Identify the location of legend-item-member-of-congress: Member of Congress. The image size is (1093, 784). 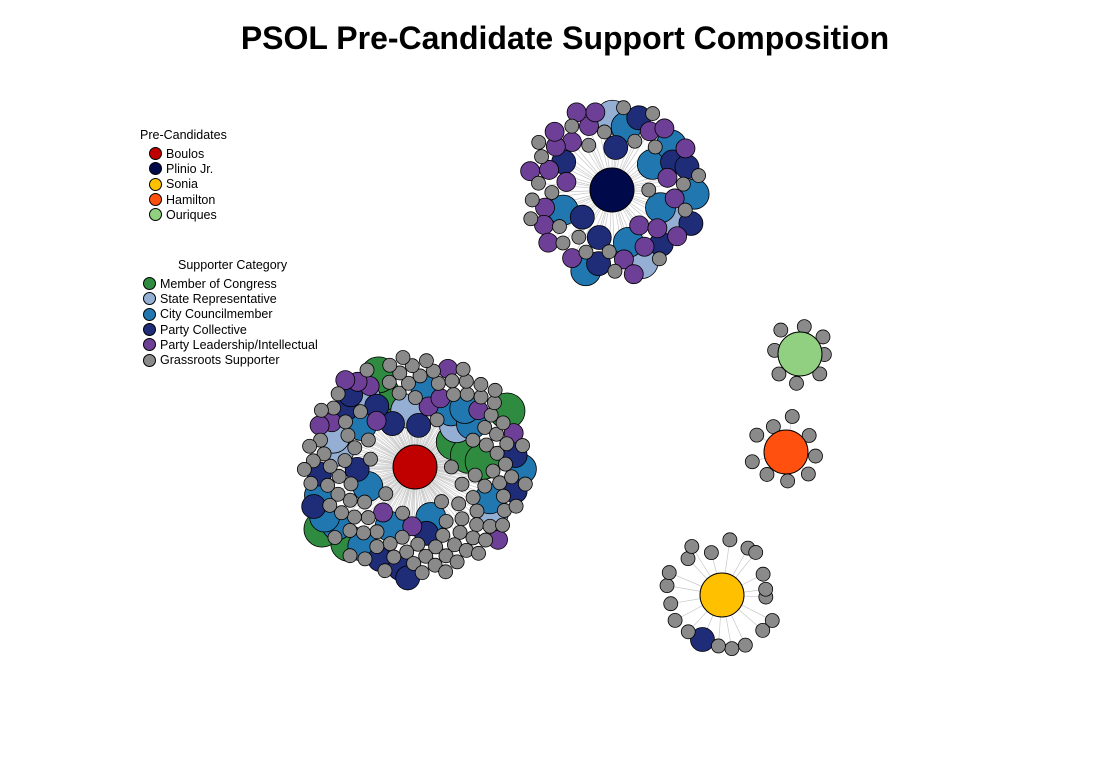
(230, 283).